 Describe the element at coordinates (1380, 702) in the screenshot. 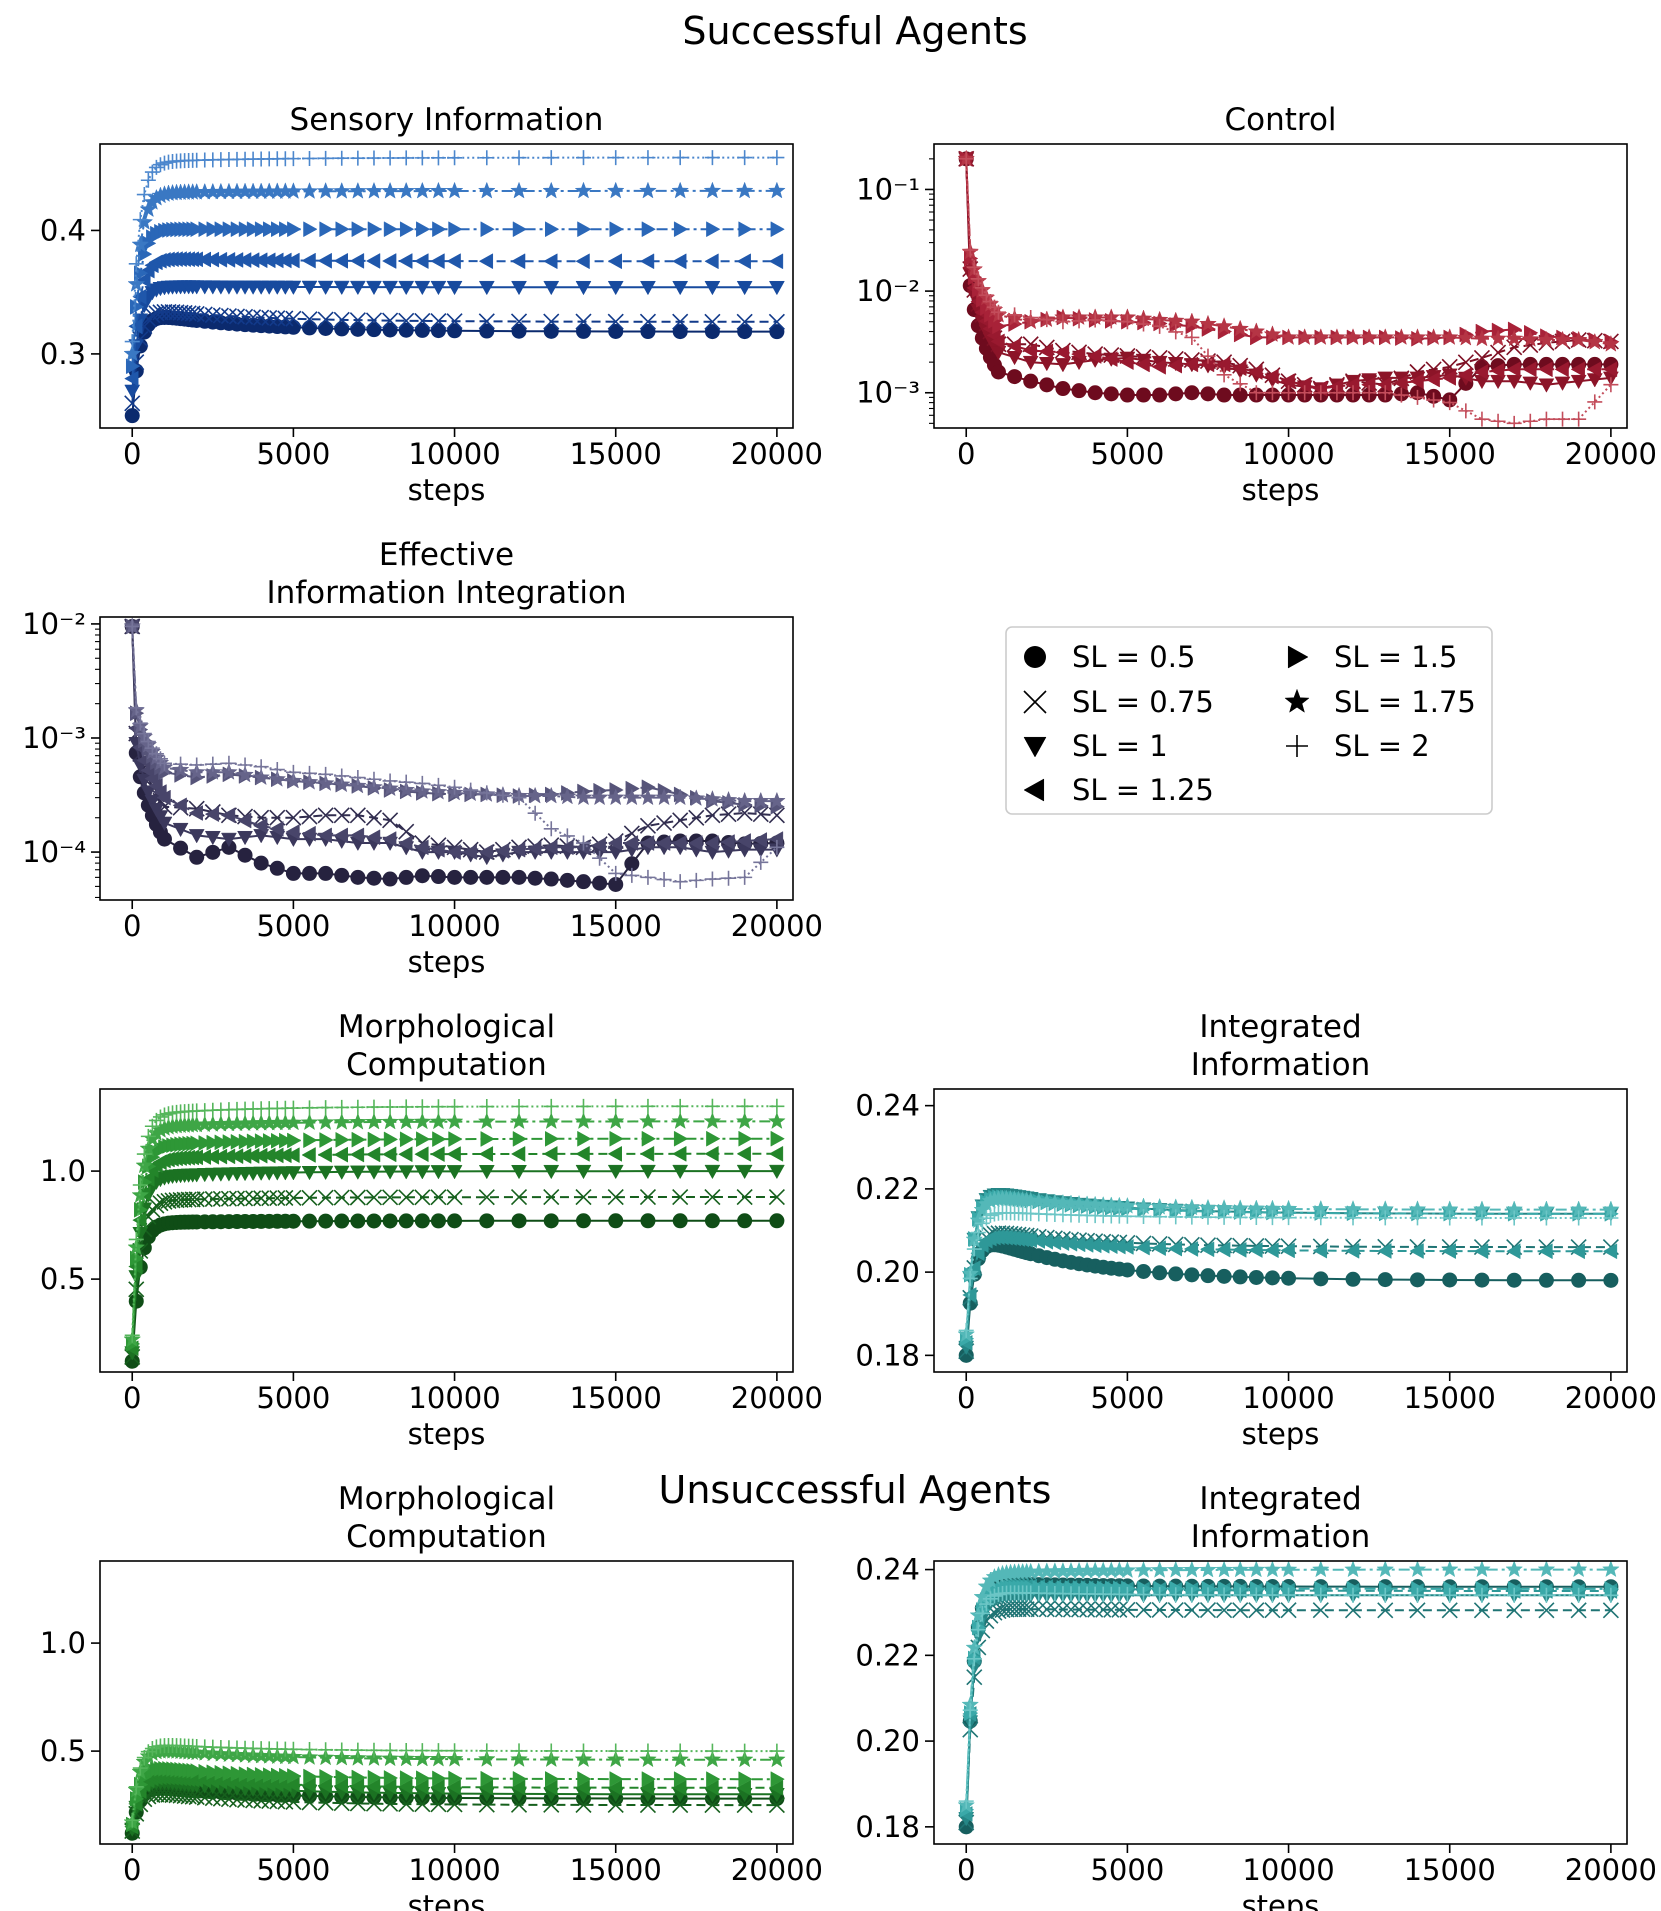

I see `legend-item: SL = 1.75` at that location.